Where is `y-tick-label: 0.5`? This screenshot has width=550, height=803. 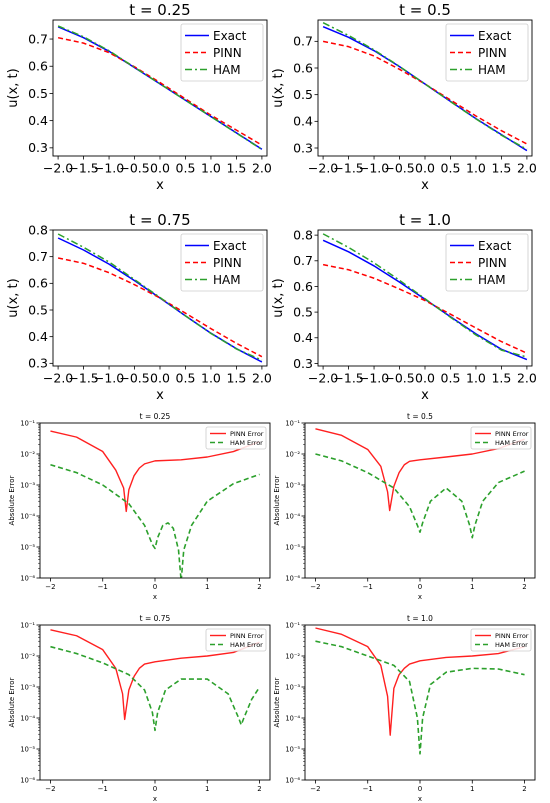
y-tick-label: 0.5 is located at coordinates (303, 94).